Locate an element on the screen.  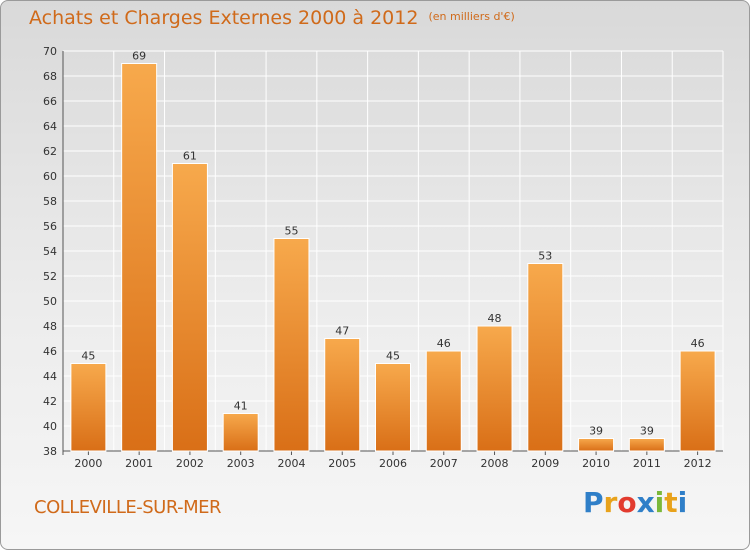
data-label: 53 is located at coordinates (545, 256).